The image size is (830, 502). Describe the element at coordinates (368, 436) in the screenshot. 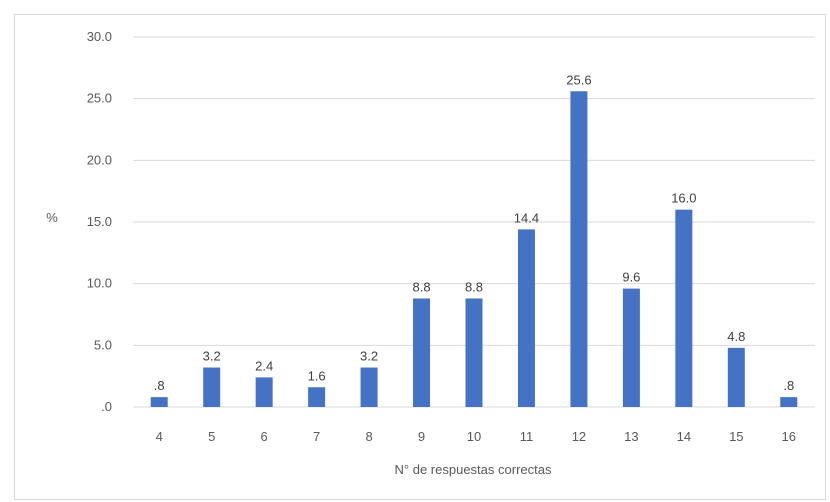

I see `x-tick-label-8: 8` at that location.